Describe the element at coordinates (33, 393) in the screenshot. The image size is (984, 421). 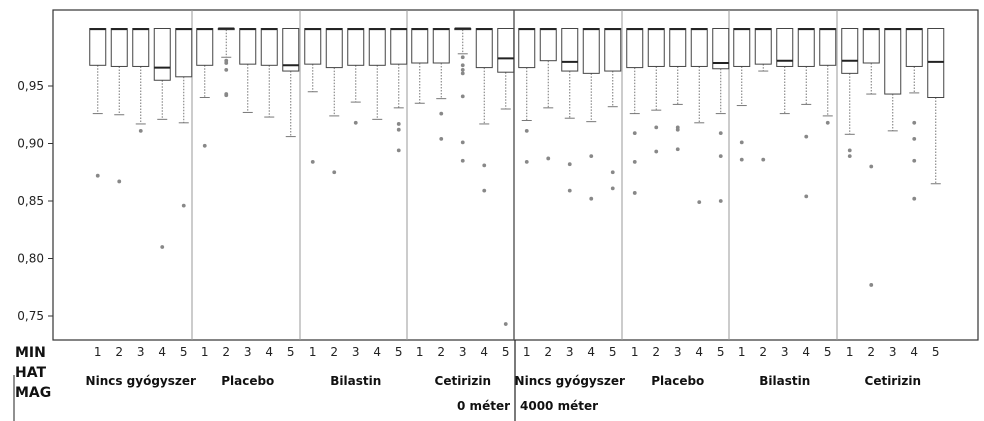
I see `row-label: MAG` at that location.